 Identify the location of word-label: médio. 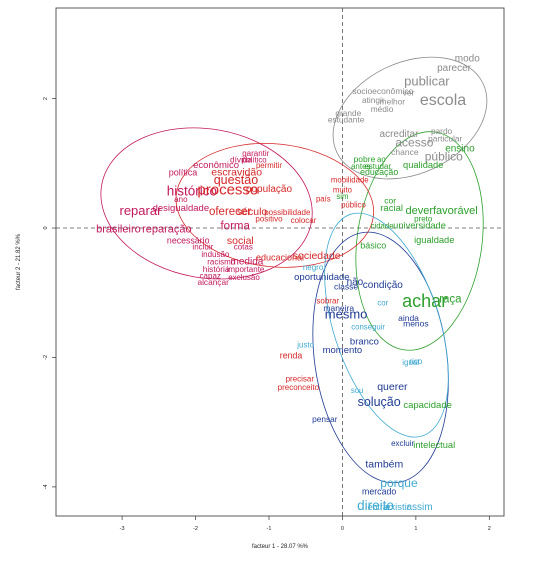
(382, 109).